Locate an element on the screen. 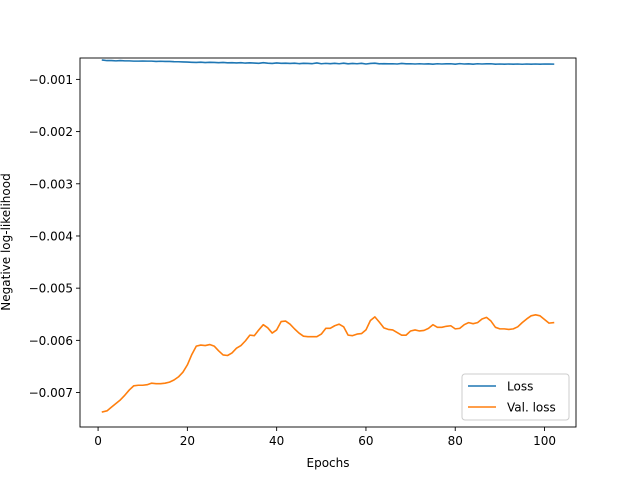 This screenshot has height=480, width=640. y-tick-label: −0.002 is located at coordinates (51, 132).